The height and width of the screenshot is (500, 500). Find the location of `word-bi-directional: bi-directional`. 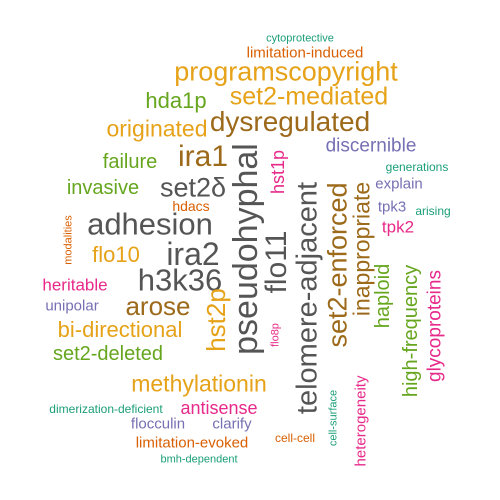

word-bi-directional: bi-directional is located at coordinates (120, 329).